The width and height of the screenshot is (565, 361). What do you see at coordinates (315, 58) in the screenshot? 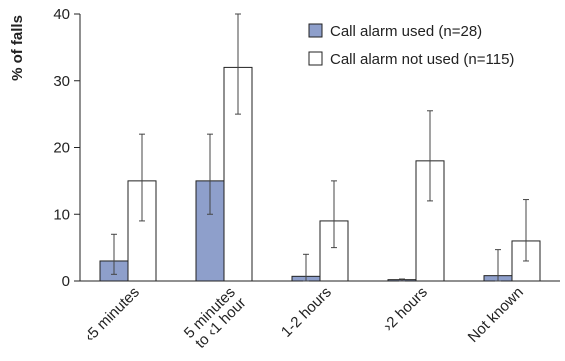
I see `legend-swatch-call-alarm-not-used` at bounding box center [315, 58].